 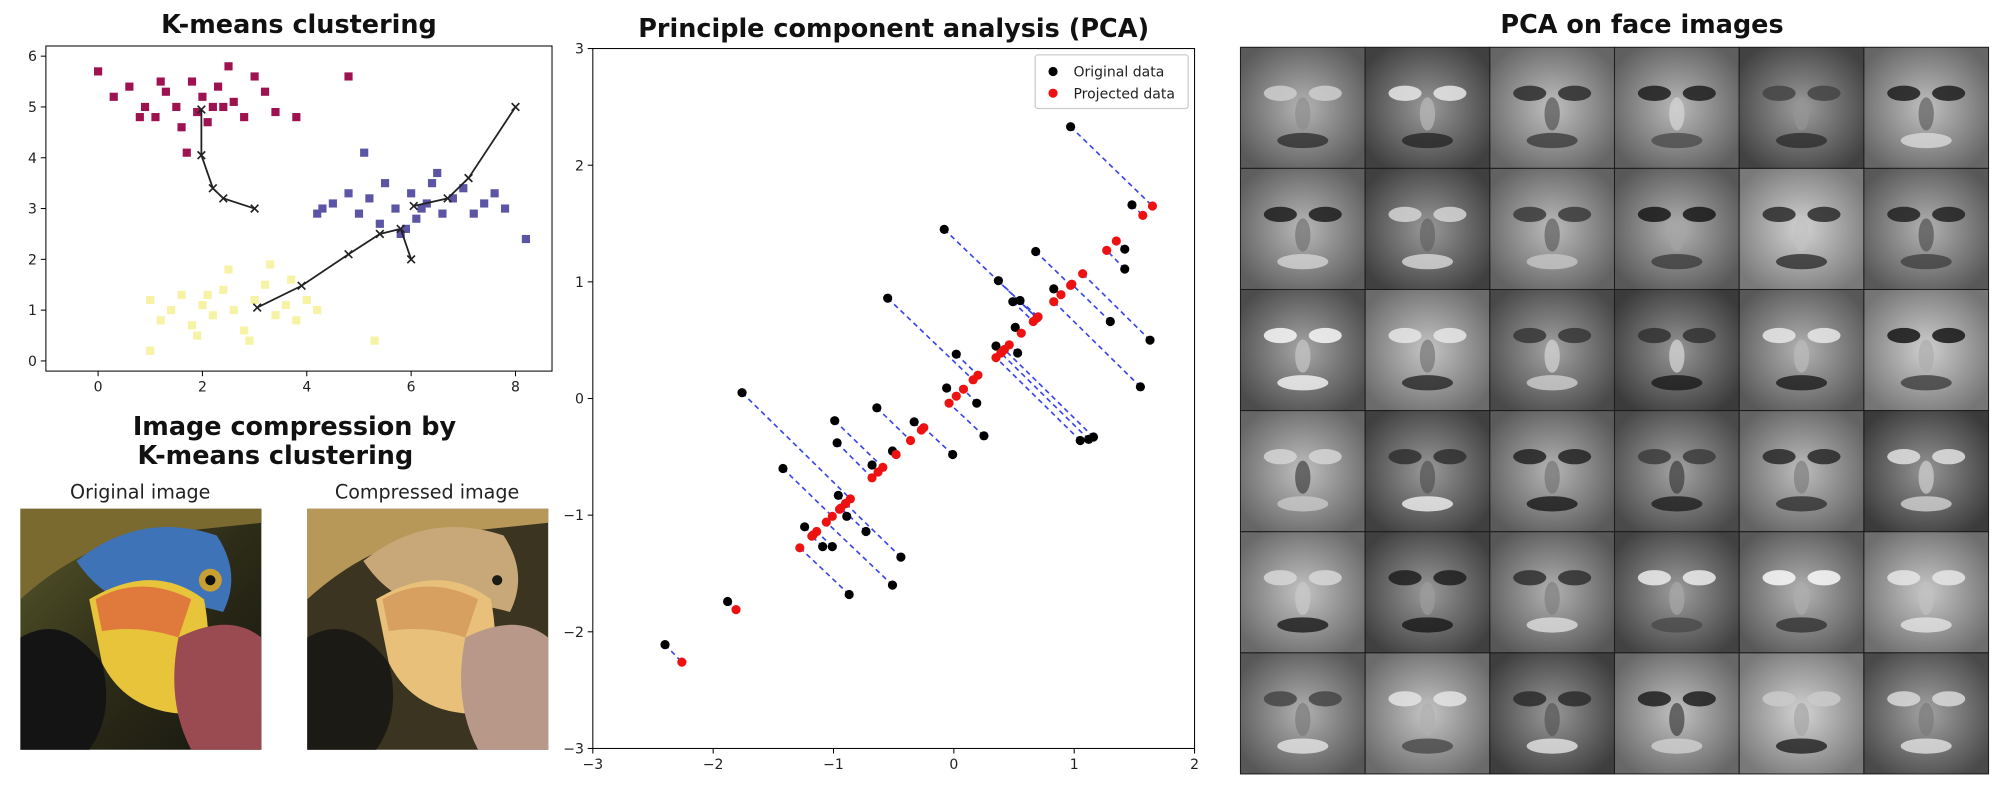 What do you see at coordinates (573, 516) in the screenshot?
I see `y-tick-label: −1` at bounding box center [573, 516].